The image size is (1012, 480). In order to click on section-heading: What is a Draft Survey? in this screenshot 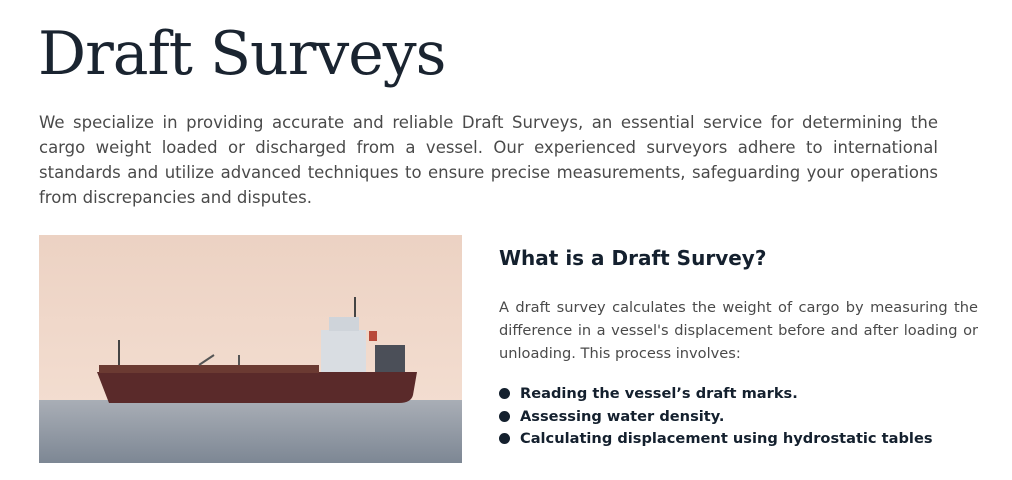, I will do `click(633, 258)`.